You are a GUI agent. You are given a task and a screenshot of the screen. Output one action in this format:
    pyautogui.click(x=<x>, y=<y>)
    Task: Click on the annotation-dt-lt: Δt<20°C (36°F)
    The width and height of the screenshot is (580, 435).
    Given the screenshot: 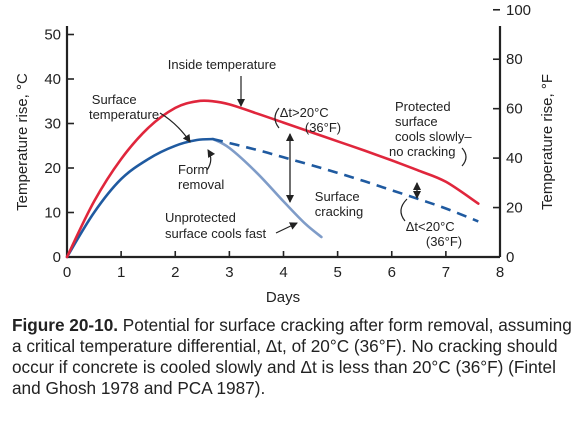 What is the action you would take?
    pyautogui.click(x=434, y=234)
    